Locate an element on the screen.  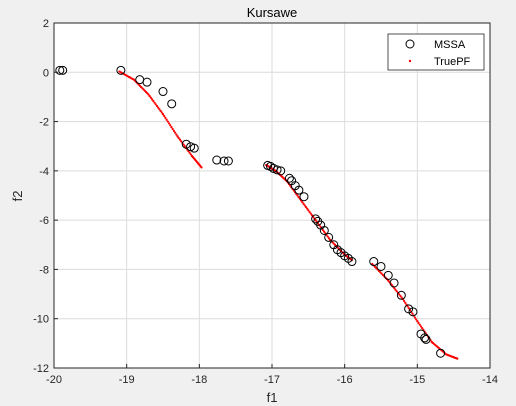
x-tick-label: -15 is located at coordinates (417, 380).